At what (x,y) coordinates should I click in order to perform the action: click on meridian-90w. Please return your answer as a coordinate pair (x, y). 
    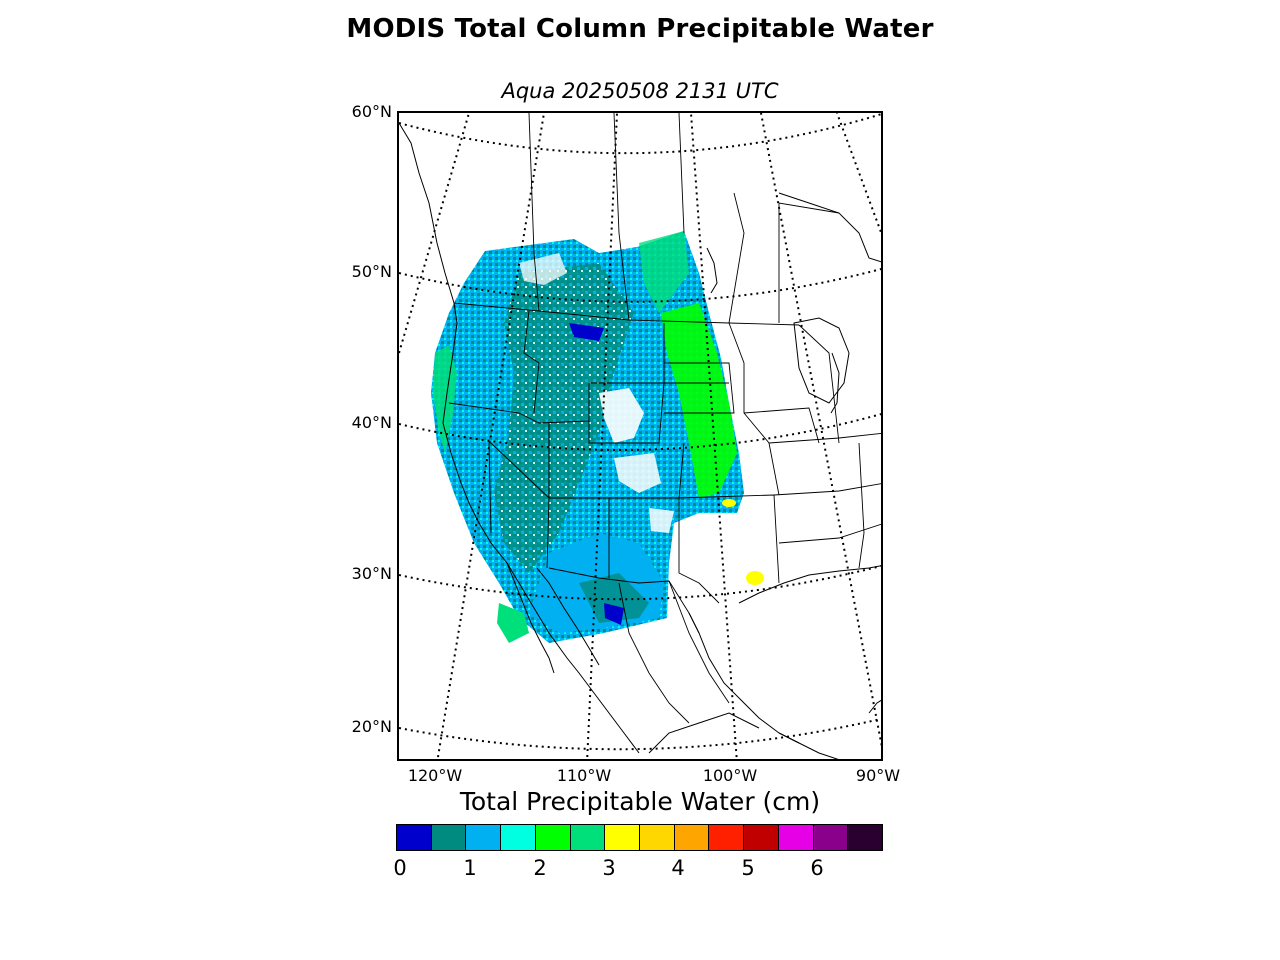
    Looking at the image, I should click on (820, 430).